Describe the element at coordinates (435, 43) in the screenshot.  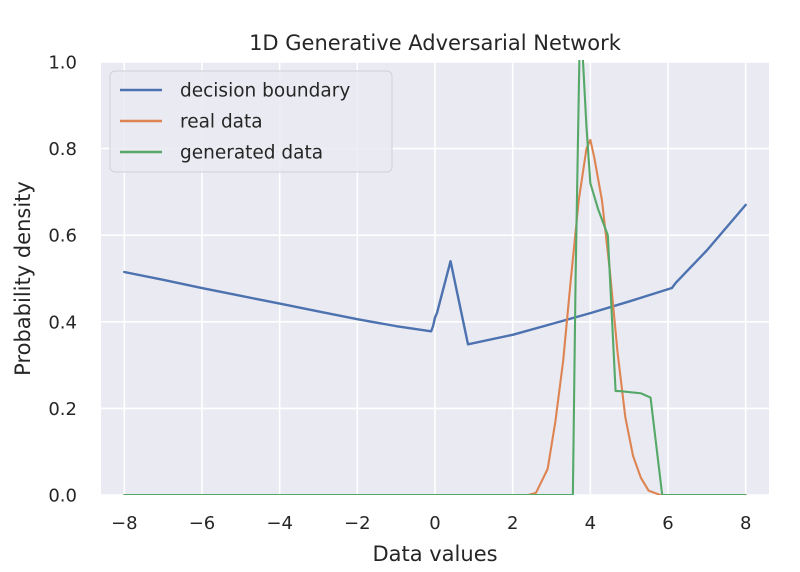
I see `chart-title: 1D Generative Adversarial Network` at that location.